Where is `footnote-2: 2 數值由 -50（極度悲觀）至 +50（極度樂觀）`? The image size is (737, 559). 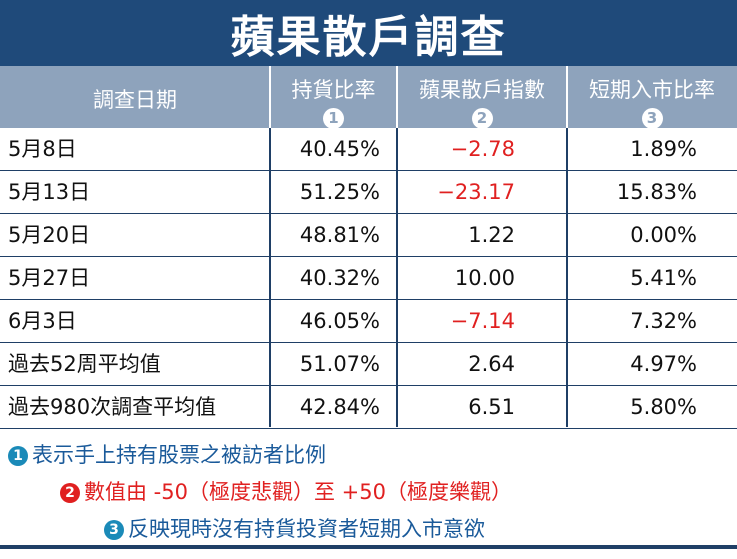
footnote-2: 2 數值由 -50（極度悲觀）至 +50（極度樂觀） is located at coordinates (286, 491).